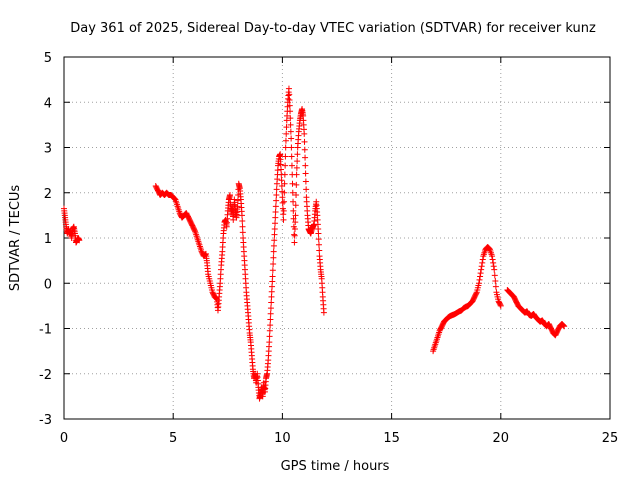 Image resolution: width=640 pixels, height=480 pixels. I want to click on y-tick-label: 2, so click(48, 194).